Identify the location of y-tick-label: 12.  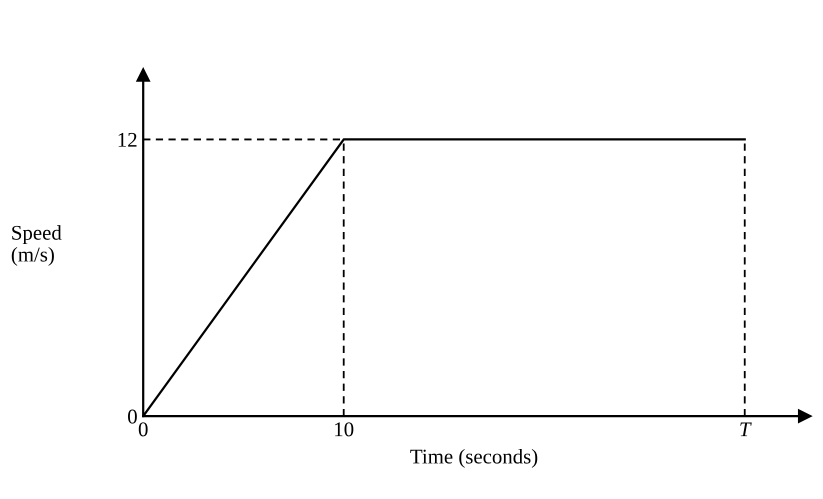
(127, 139).